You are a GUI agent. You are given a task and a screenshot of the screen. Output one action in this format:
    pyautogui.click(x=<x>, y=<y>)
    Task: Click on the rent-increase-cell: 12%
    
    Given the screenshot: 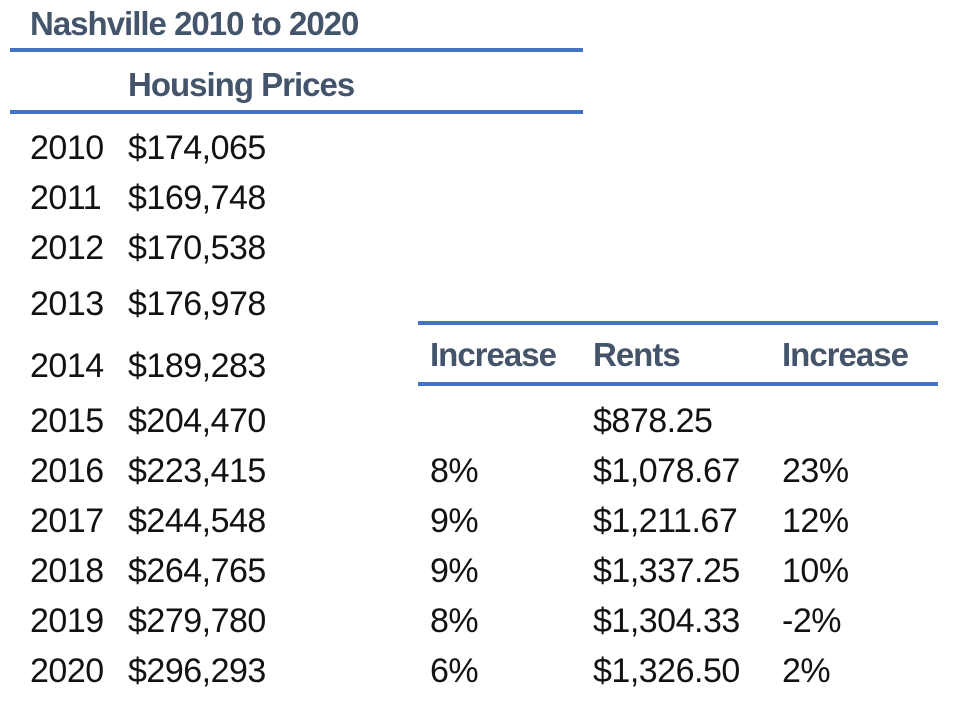 What is the action you would take?
    pyautogui.click(x=815, y=521)
    